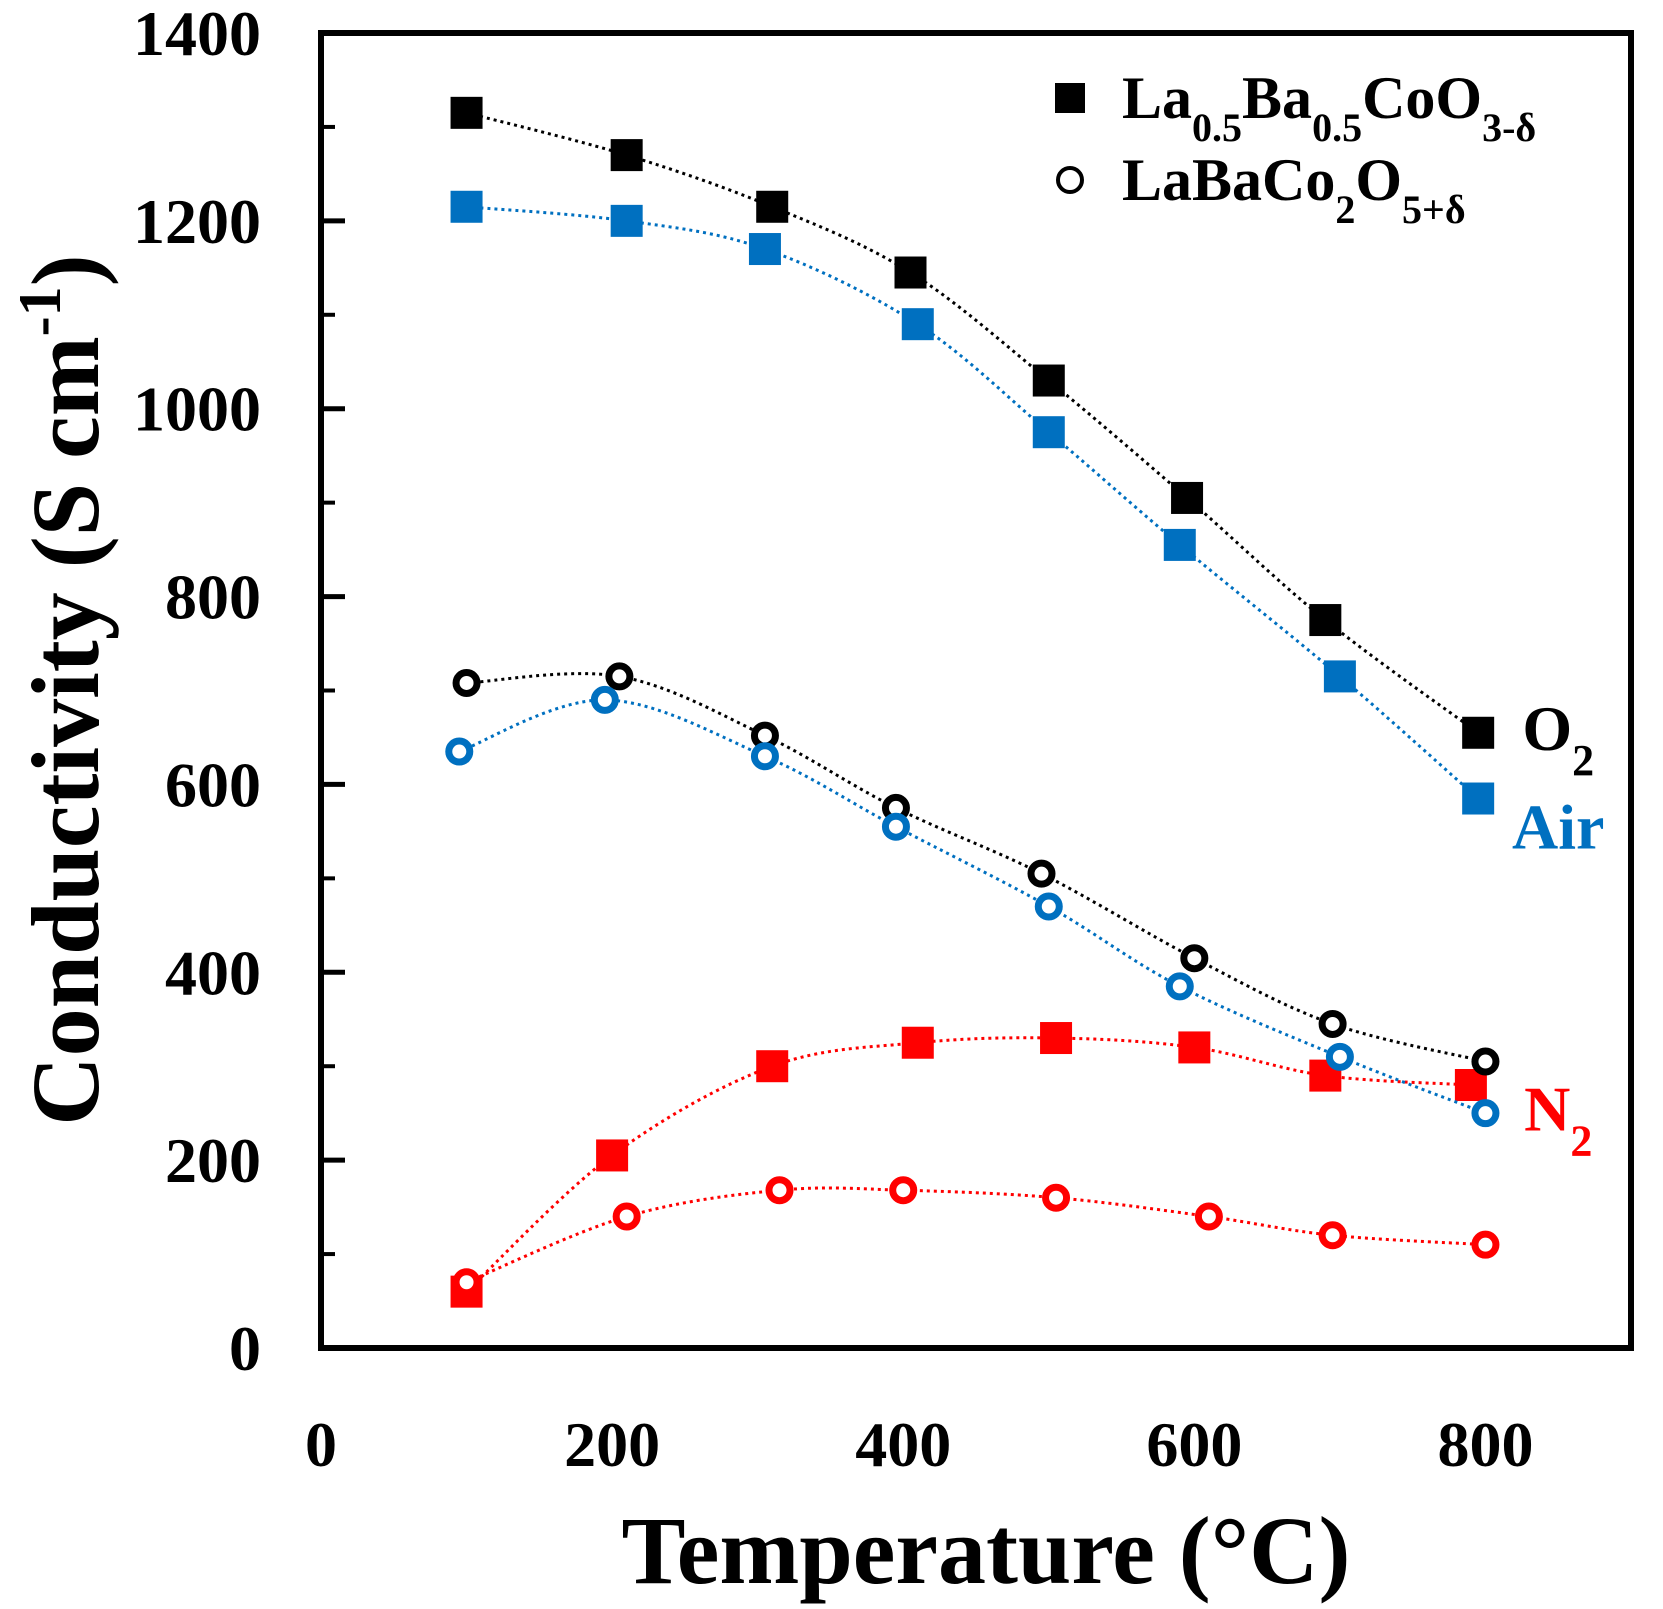  I want to click on legend-entry: La0.5Ba0.5CoO3-δ, so click(1295, 107).